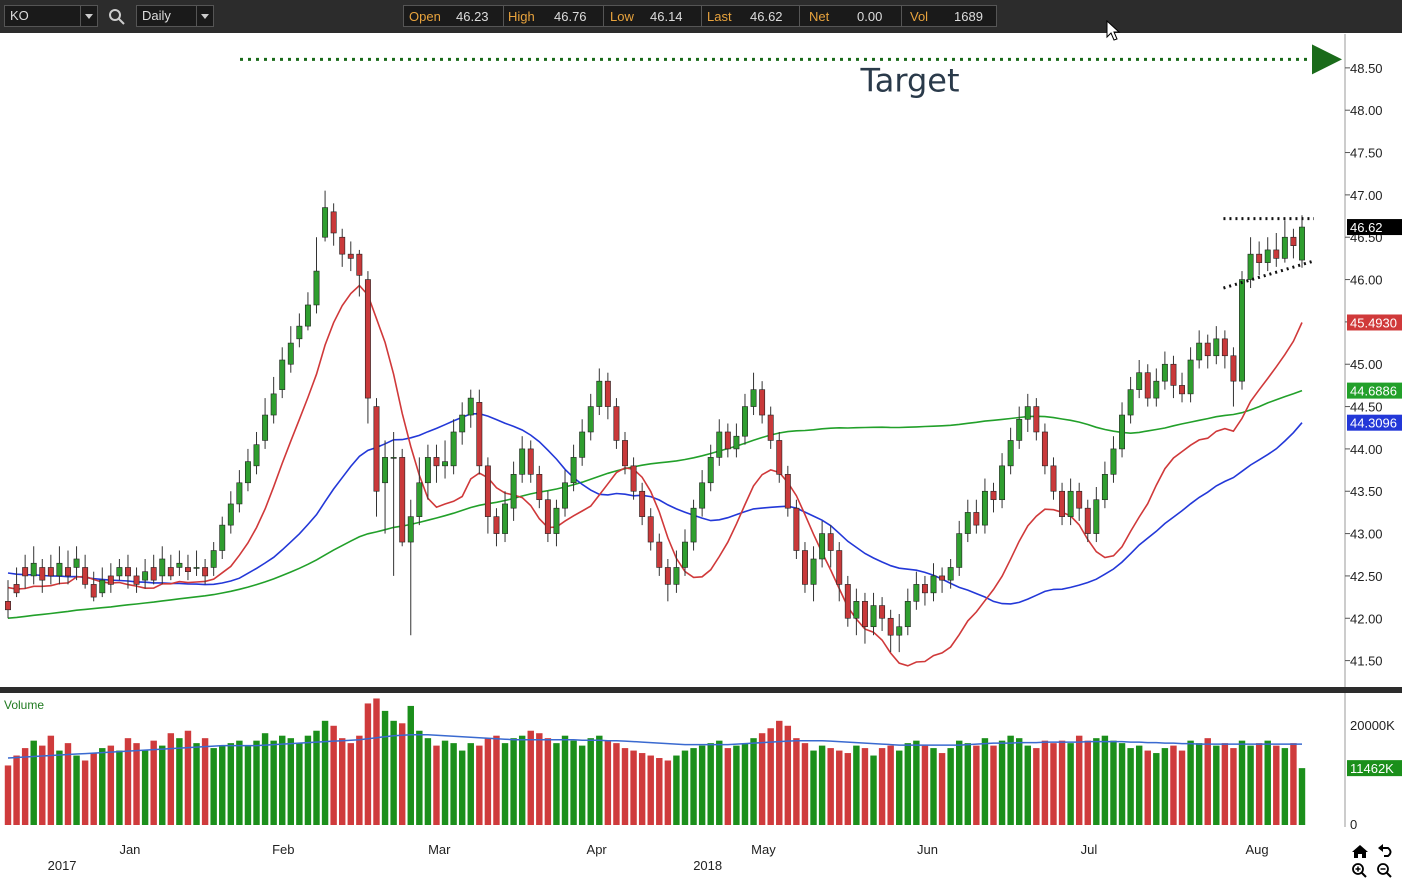 The height and width of the screenshot is (881, 1402). I want to click on volume-tick-label: 0, so click(1353, 824).